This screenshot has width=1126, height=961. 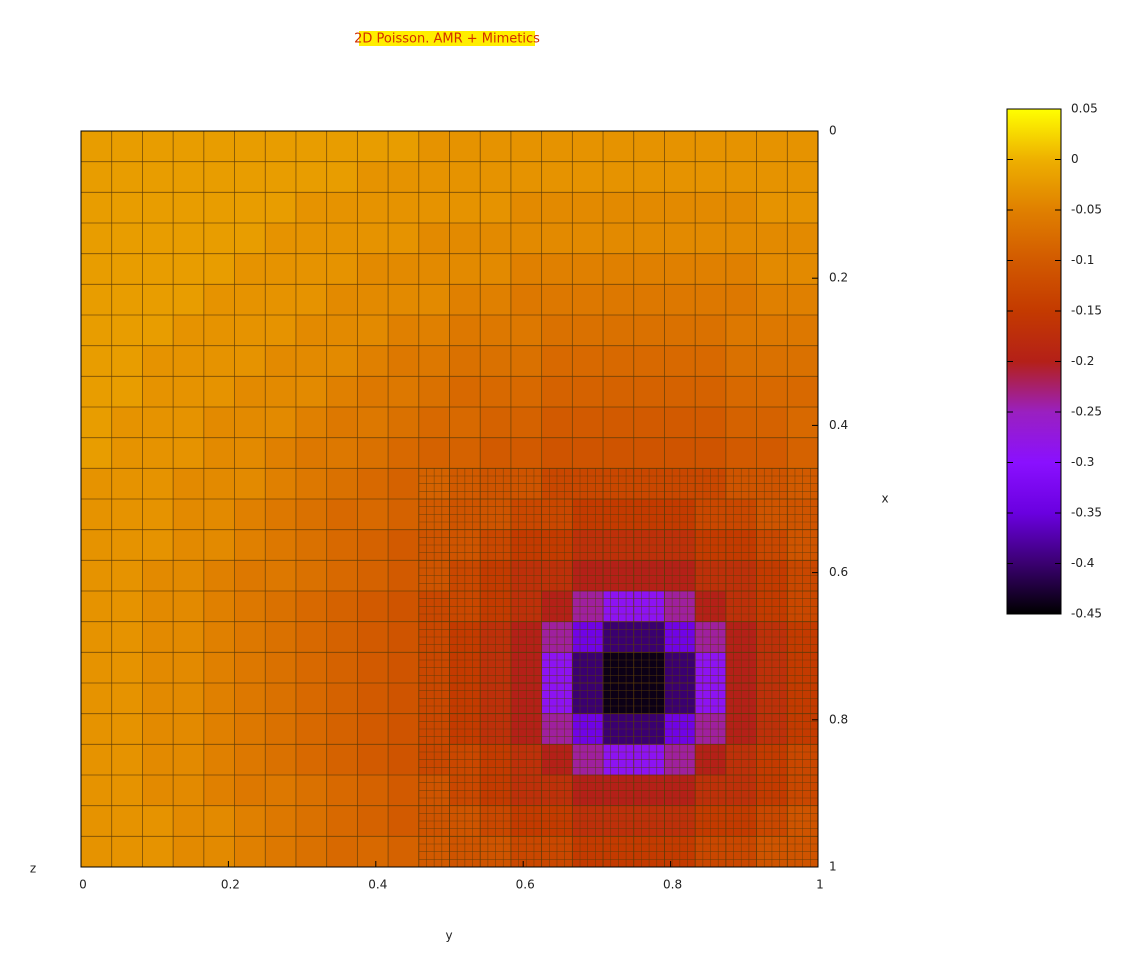 I want to click on x-tick-label: 0.6, so click(x=525, y=885).